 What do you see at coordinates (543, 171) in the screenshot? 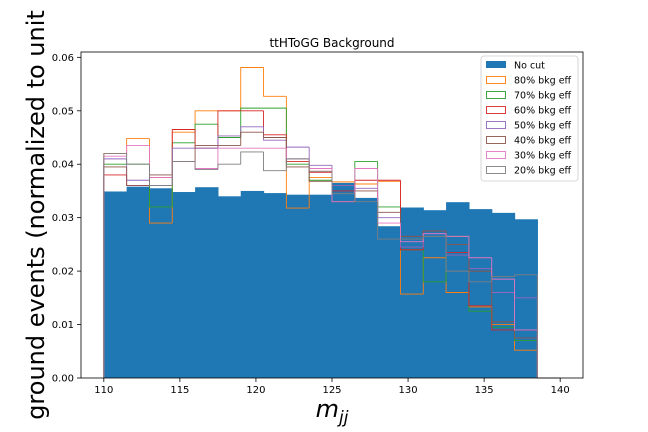
I see `legend-label: 20% bkg eff` at bounding box center [543, 171].